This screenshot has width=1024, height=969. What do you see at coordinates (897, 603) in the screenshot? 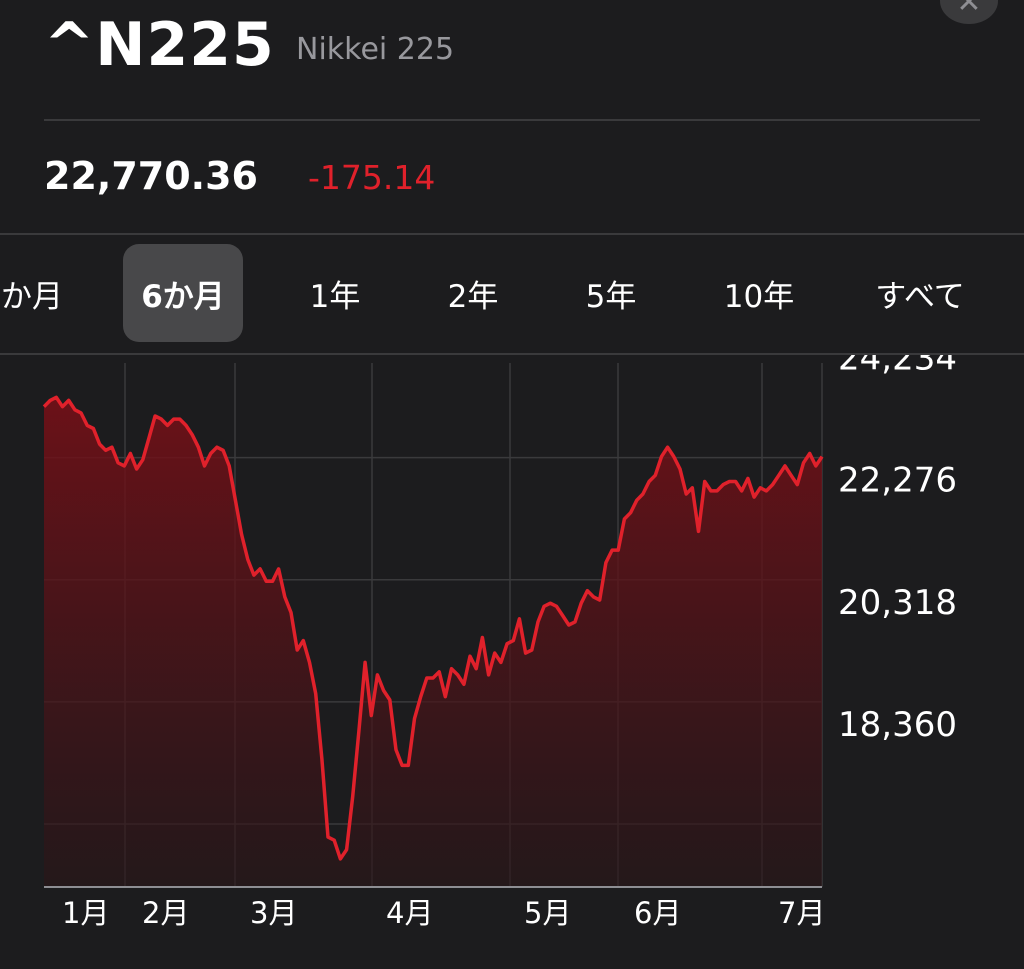
I see `y-tick-label: 20,318` at bounding box center [897, 603].